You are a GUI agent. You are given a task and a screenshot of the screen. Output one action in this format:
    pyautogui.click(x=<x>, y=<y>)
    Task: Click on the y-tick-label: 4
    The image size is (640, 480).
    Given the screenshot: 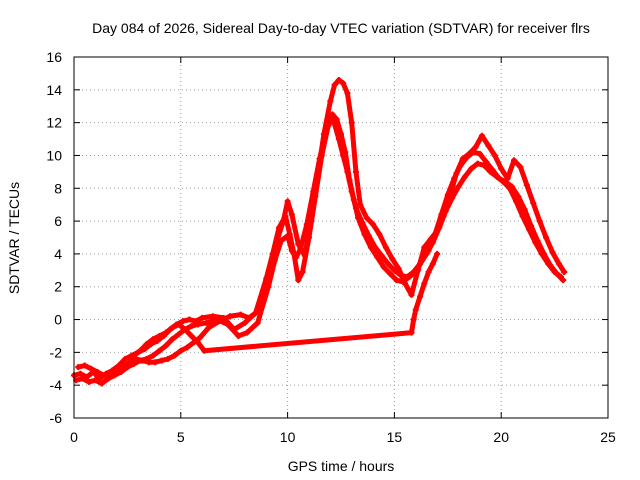 What is the action you would take?
    pyautogui.click(x=58, y=254)
    